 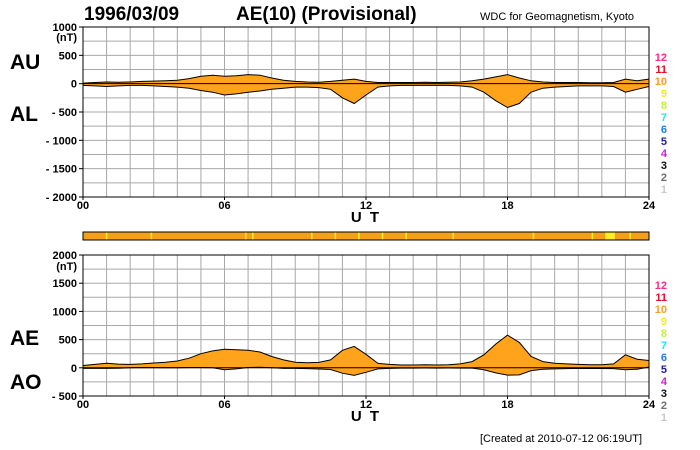 What do you see at coordinates (65, 256) in the screenshot?
I see `y-tick-label: 2000` at bounding box center [65, 256].